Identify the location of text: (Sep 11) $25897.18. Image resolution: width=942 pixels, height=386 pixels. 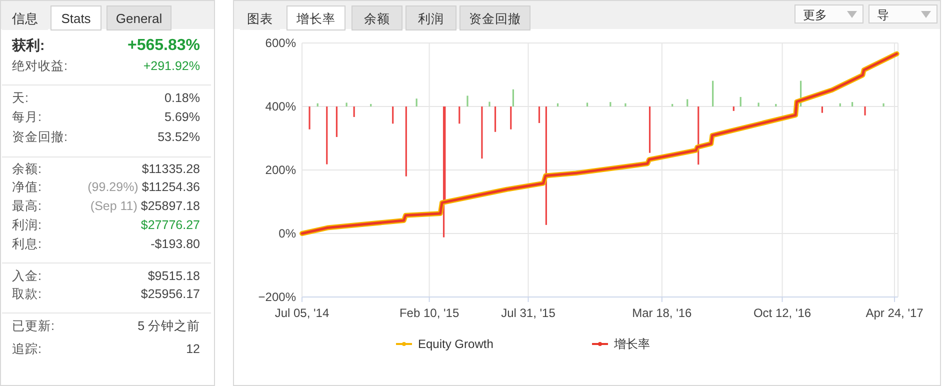
(145, 206).